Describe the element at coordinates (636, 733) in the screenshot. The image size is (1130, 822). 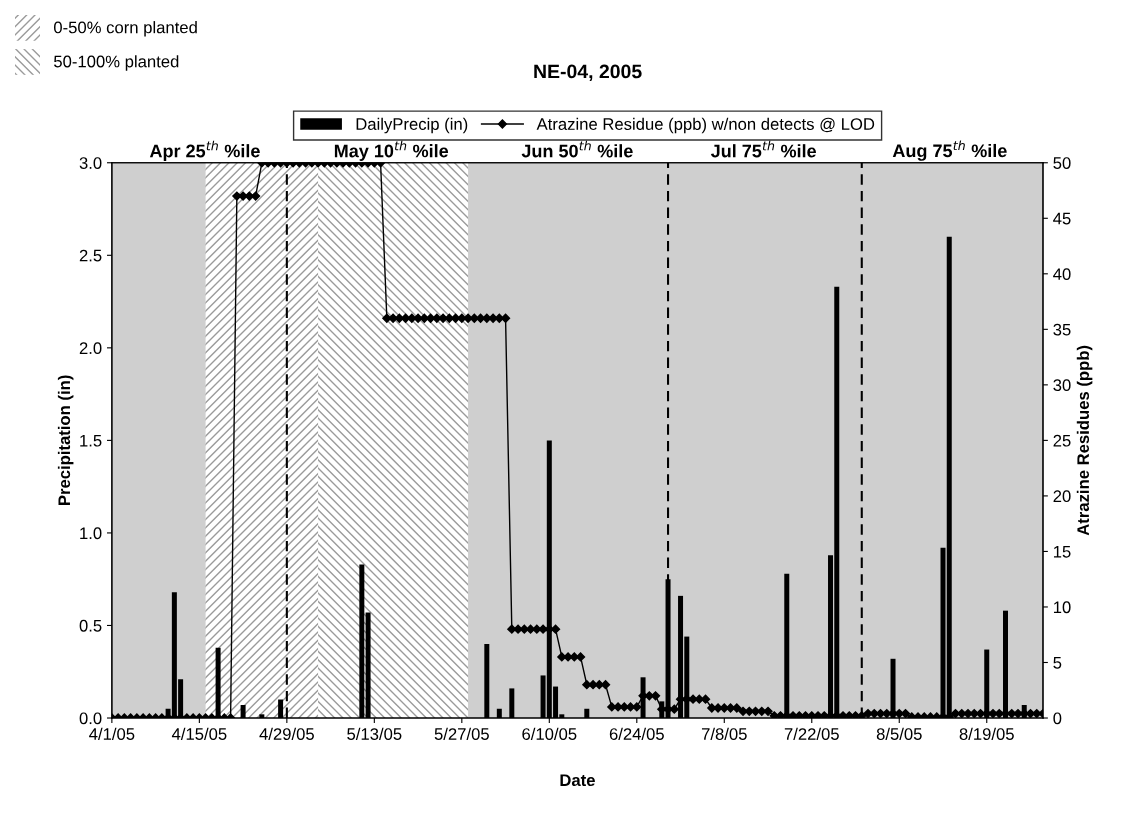
I see `x-tick-label: 6/24/05` at that location.